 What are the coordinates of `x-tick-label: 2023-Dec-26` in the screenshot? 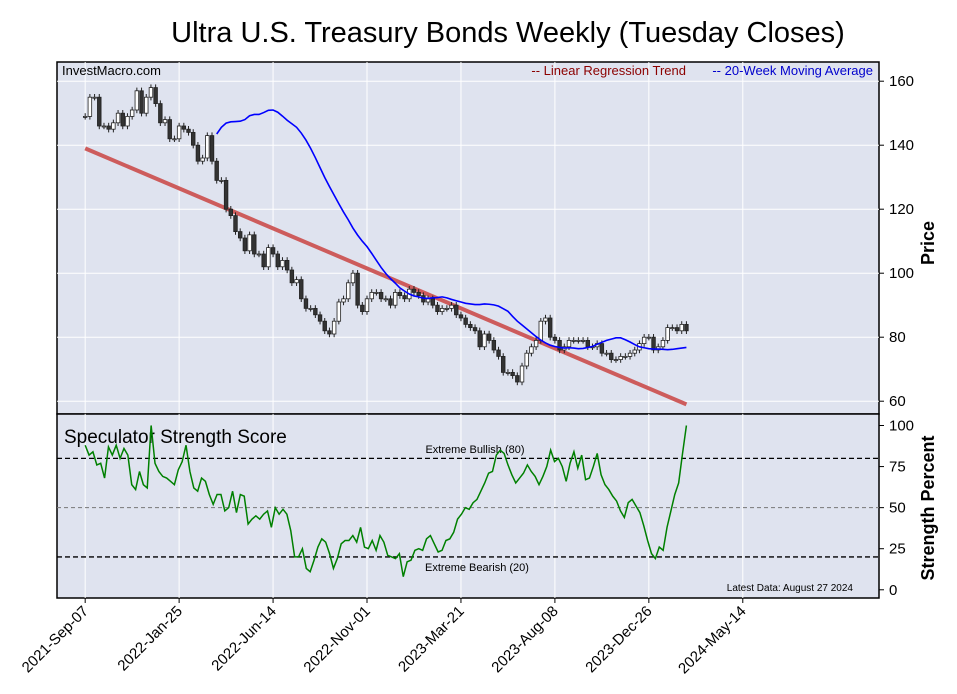 It's located at (618, 639).